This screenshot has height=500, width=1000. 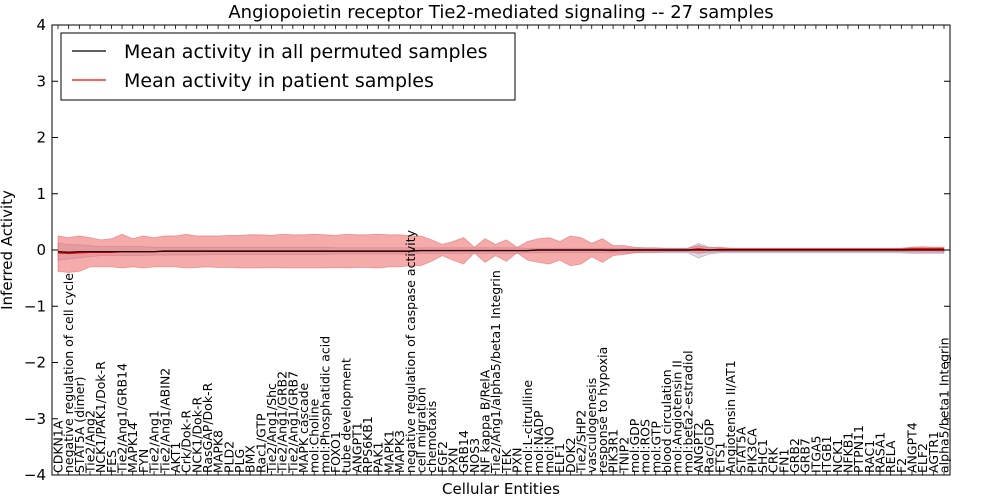 What do you see at coordinates (645, 446) in the screenshot?
I see `x-tick-label: mol:ROS` at bounding box center [645, 446].